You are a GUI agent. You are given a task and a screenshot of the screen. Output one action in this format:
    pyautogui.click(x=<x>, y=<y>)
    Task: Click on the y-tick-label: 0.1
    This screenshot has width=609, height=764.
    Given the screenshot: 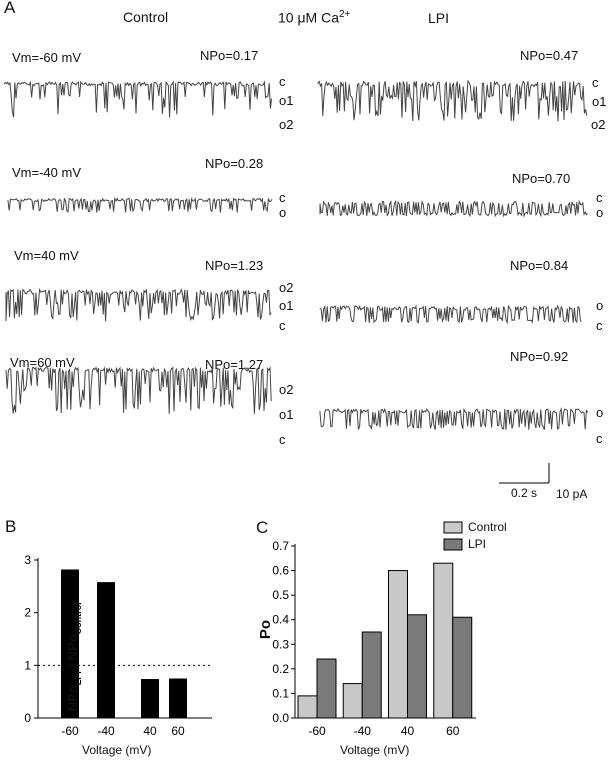 What is the action you would take?
    pyautogui.click(x=280, y=693)
    